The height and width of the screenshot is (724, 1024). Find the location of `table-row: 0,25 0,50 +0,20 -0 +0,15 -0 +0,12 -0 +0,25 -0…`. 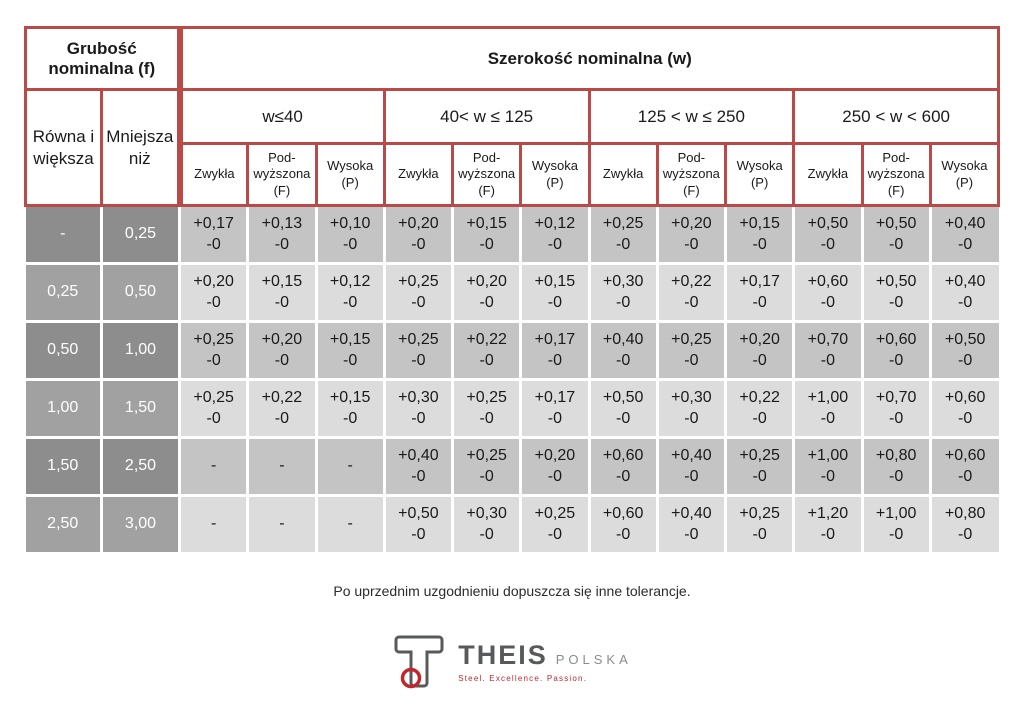

table-row: 0,25 0,50 +0,20 -0 +0,15 -0 +0,12 -0 +0,25 -0… is located at coordinates (512, 292).